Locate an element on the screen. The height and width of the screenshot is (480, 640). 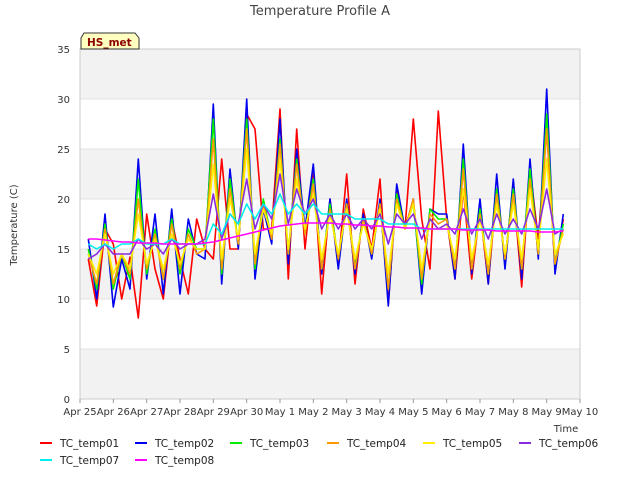
series-line-TC_temp08 is located at coordinates (326, 233).